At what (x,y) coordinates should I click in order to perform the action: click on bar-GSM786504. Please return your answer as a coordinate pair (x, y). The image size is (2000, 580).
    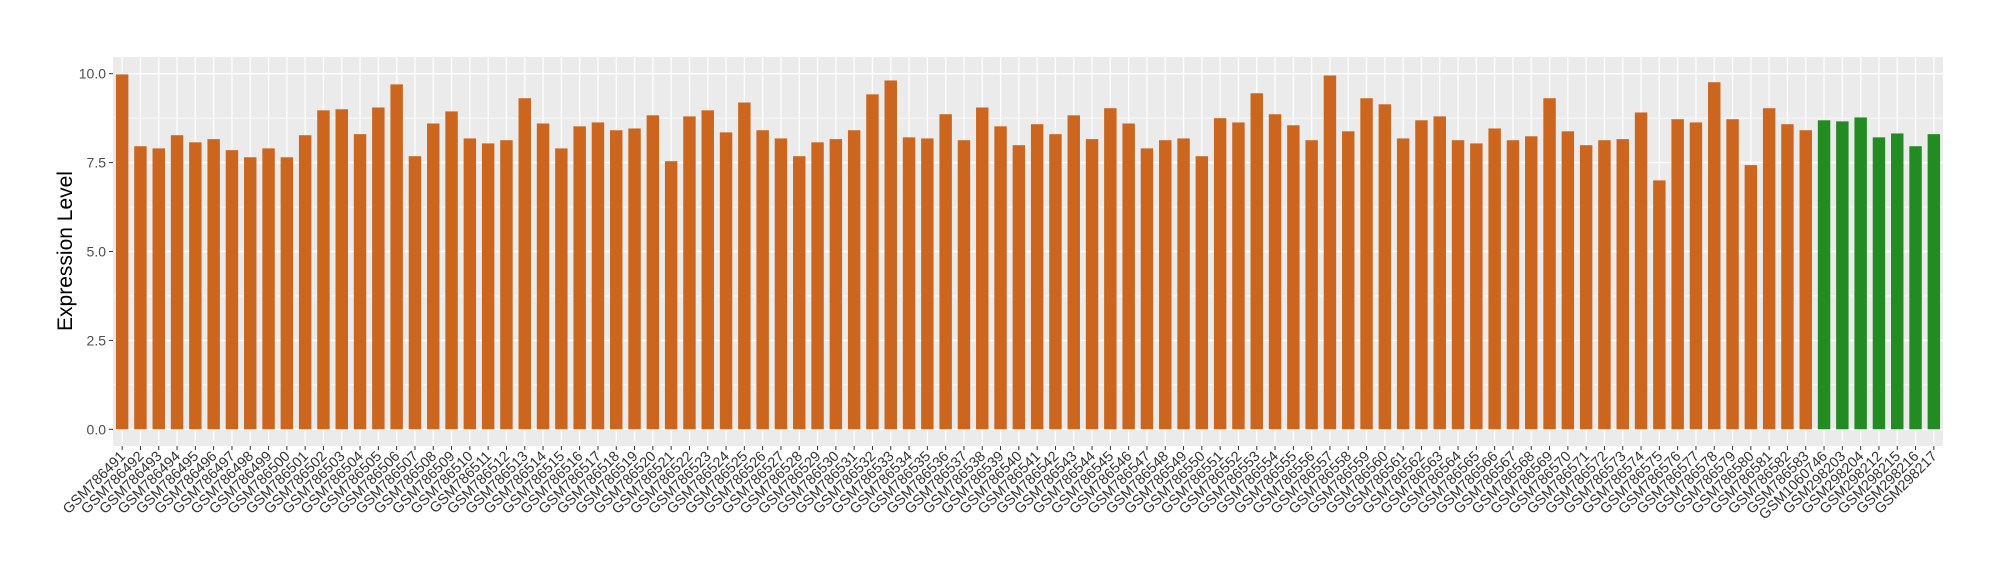
    Looking at the image, I should click on (360, 282).